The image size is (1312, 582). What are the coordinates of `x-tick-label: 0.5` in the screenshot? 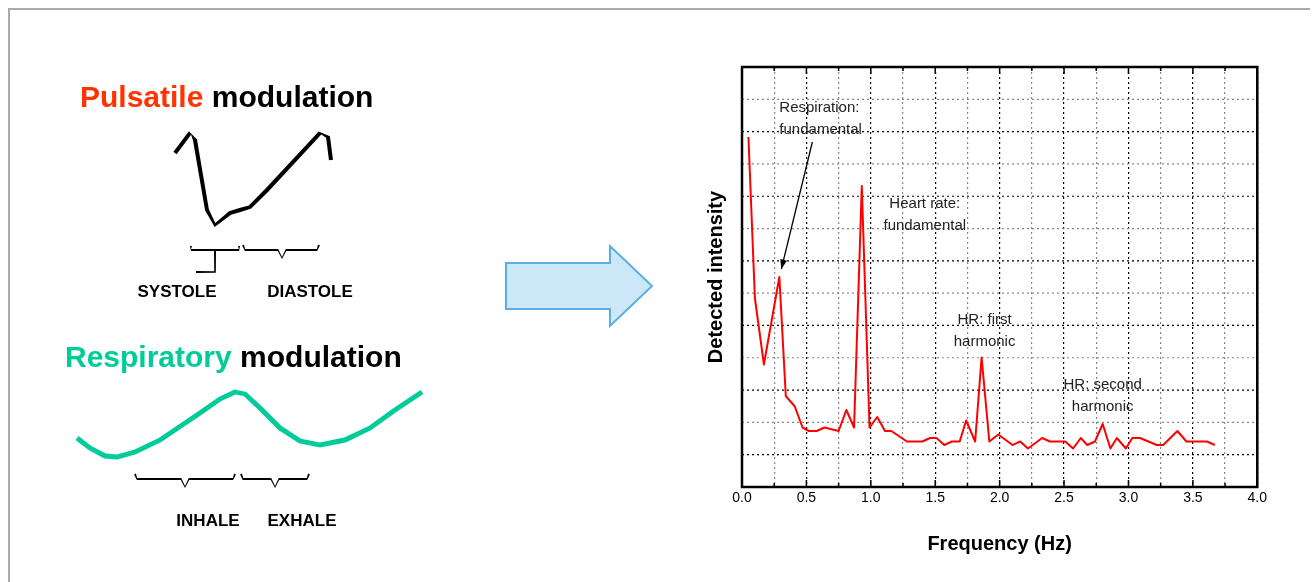 It's located at (806, 497).